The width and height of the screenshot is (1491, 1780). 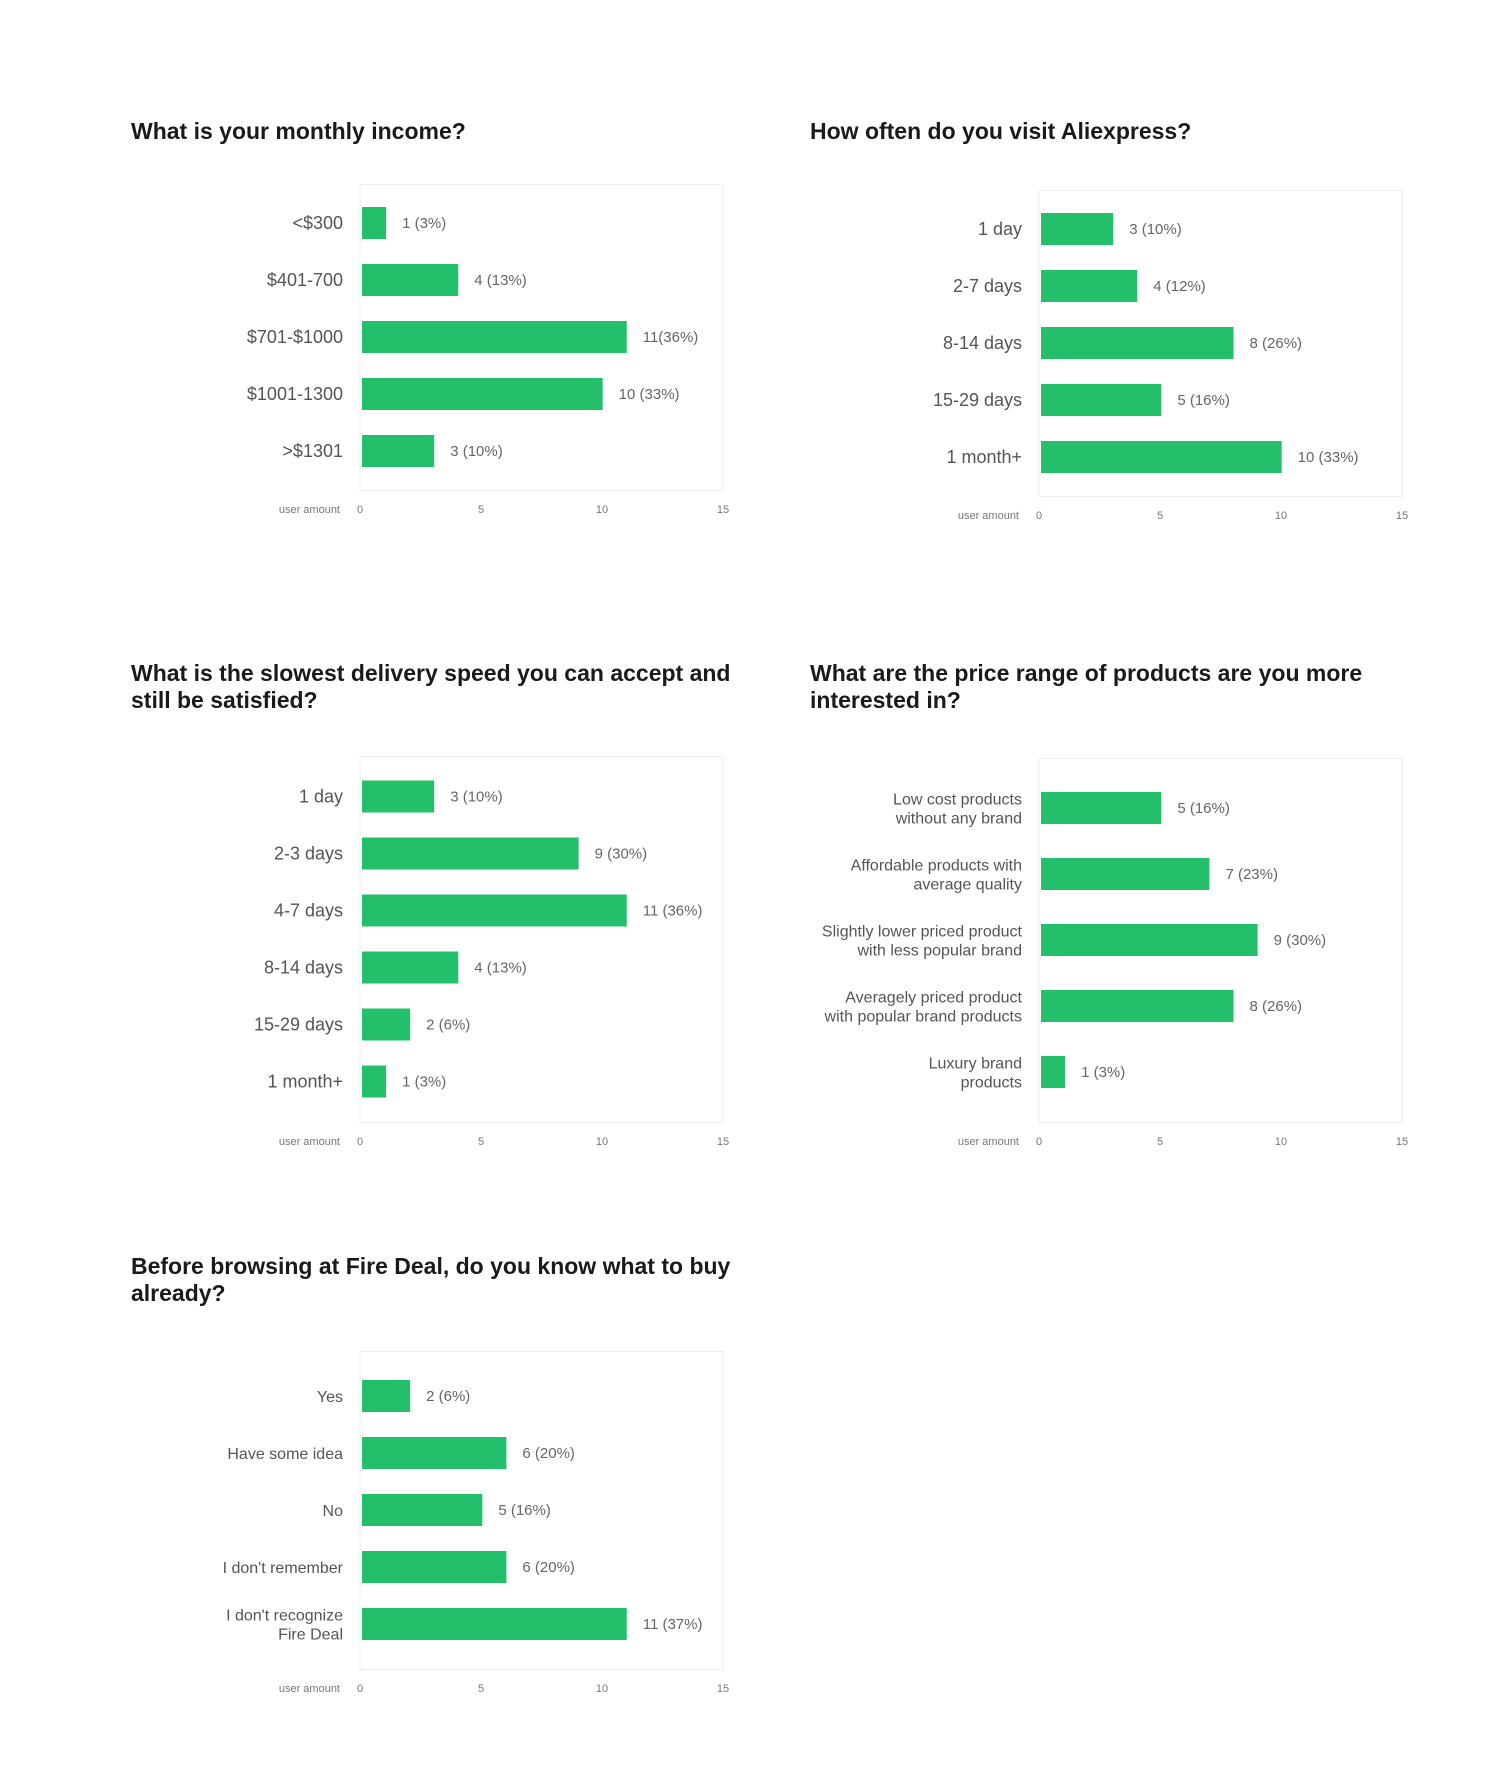 I want to click on category-label: $401-700, so click(x=305, y=280).